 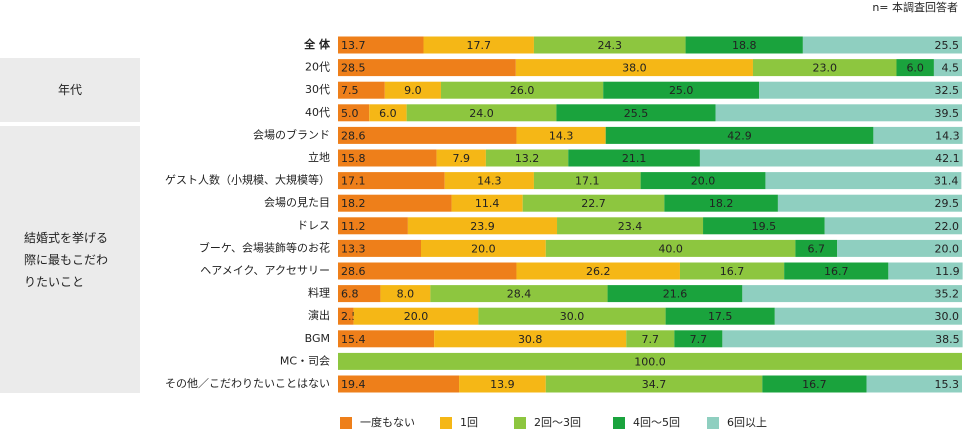 What do you see at coordinates (946, 181) in the screenshot?
I see `value-label: 31.4` at bounding box center [946, 181].